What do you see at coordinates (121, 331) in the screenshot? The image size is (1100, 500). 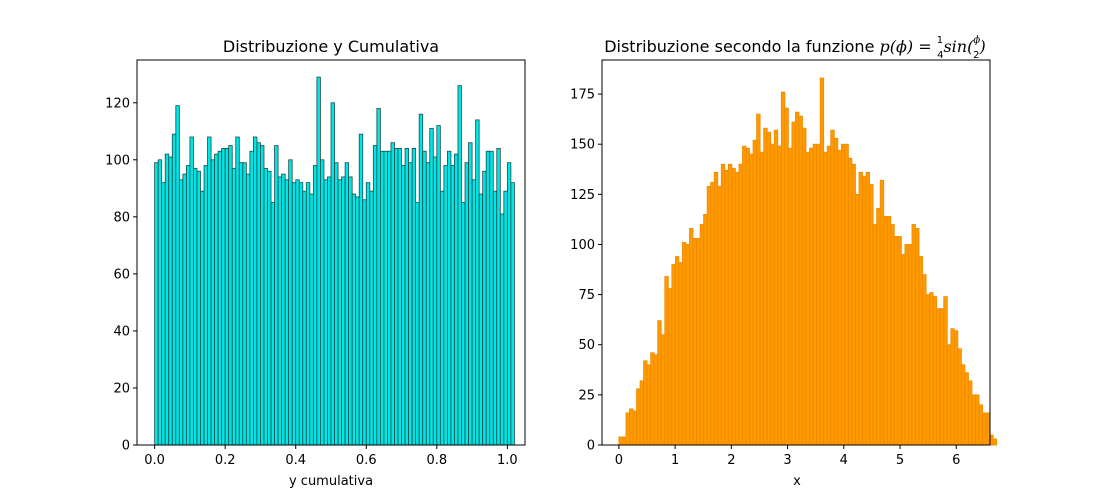 I see `y-tick-label-cumulative: 40` at bounding box center [121, 331].